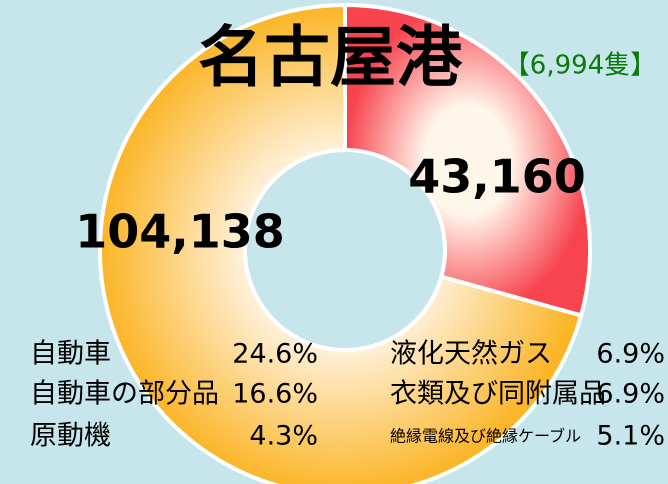 The width and height of the screenshot is (668, 484). Describe the element at coordinates (485, 436) in the screenshot. I see `item-name: 絶縁電線及び絶縁ケーブル` at that location.